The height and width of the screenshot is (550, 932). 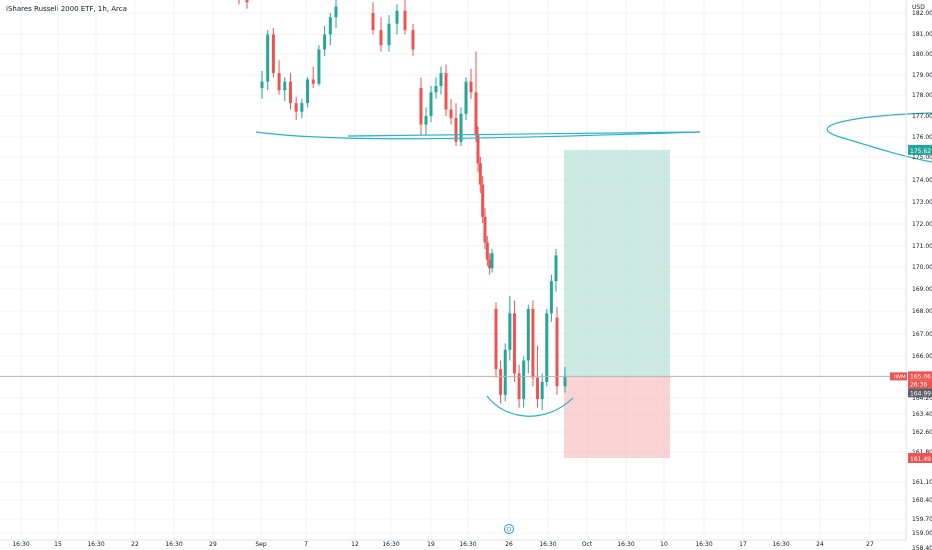 I want to click on event-marker-circle, so click(x=509, y=529).